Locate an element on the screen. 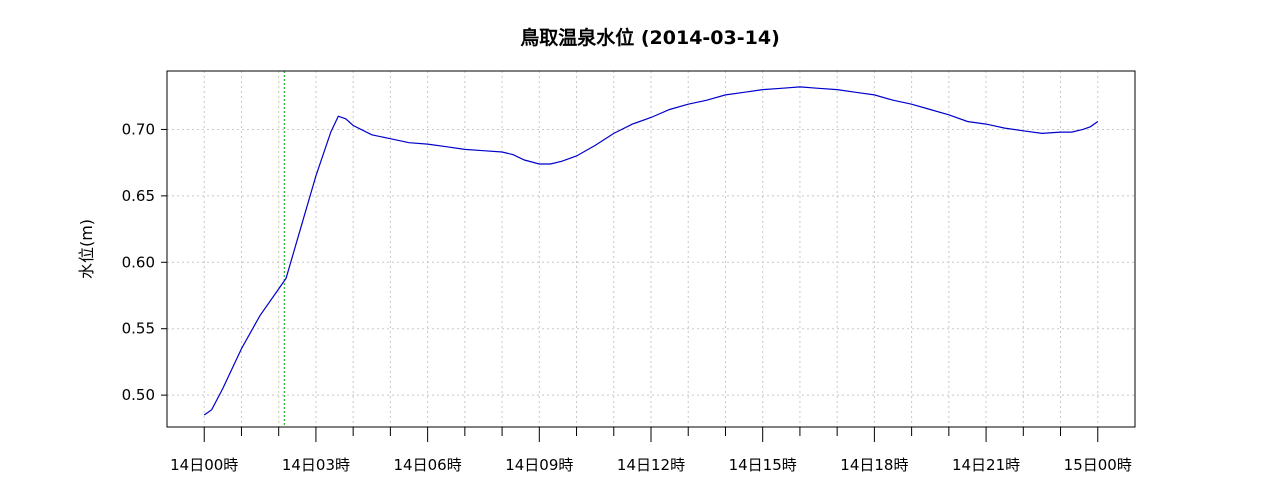 The height and width of the screenshot is (500, 1280). x-tick-label: 14日21時 is located at coordinates (986, 465).